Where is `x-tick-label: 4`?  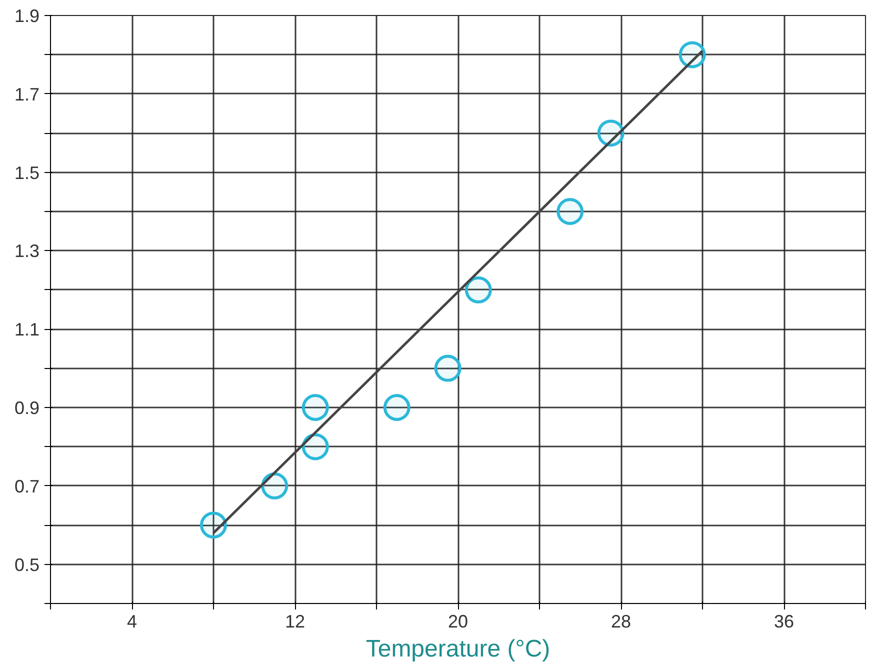 x-tick-label: 4 is located at coordinates (132, 622).